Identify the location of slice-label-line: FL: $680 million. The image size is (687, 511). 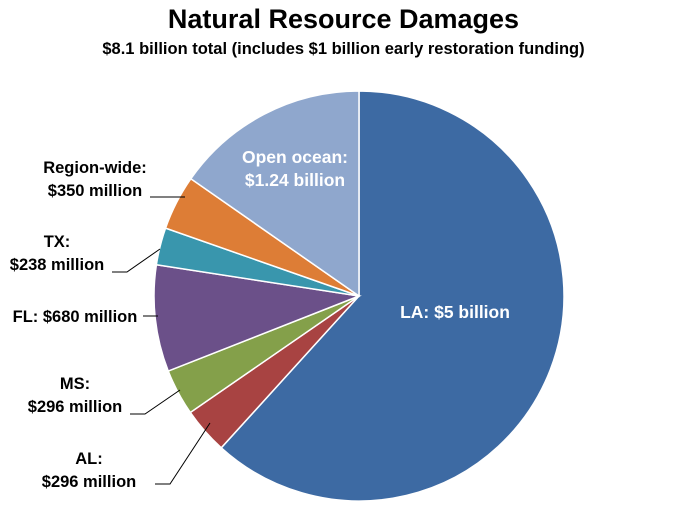
(75, 317).